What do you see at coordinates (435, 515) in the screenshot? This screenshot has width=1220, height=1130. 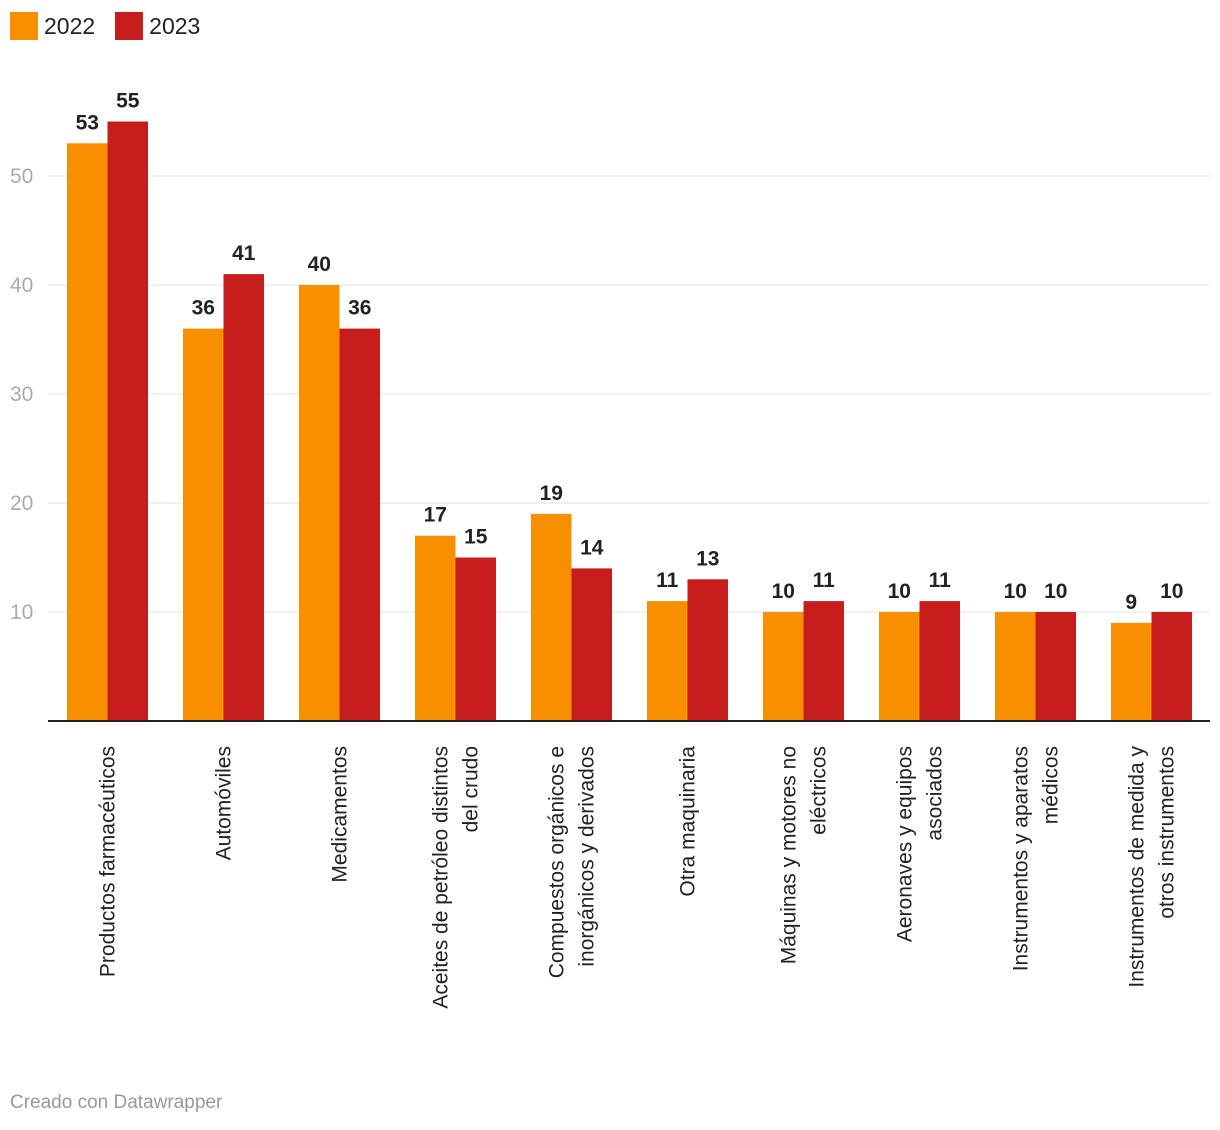 I see `value-label-2022-3: 17` at bounding box center [435, 515].